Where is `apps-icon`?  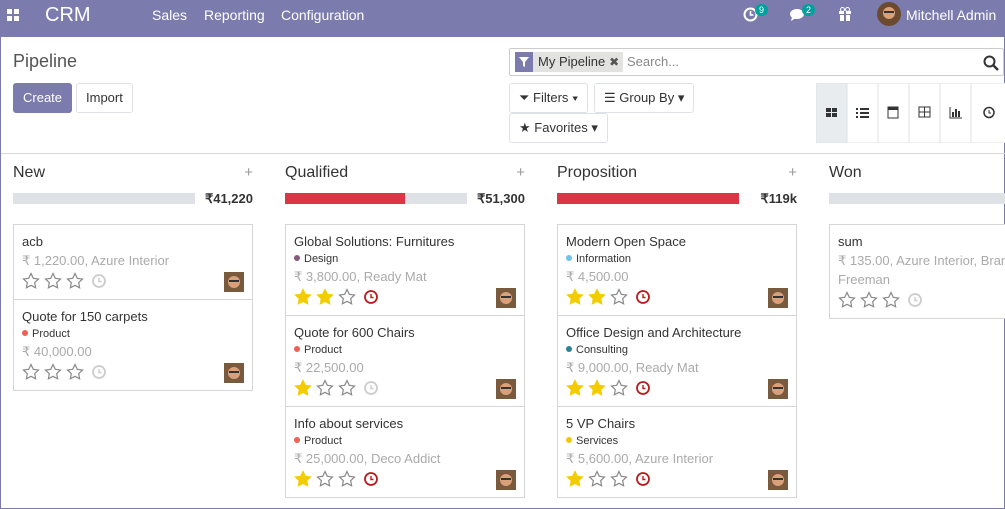
apps-icon is located at coordinates (13, 15).